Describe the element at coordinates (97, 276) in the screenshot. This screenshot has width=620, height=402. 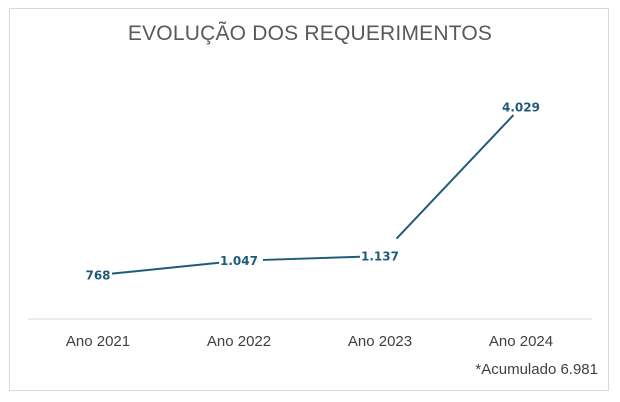
I see `data-label-1: 768` at that location.